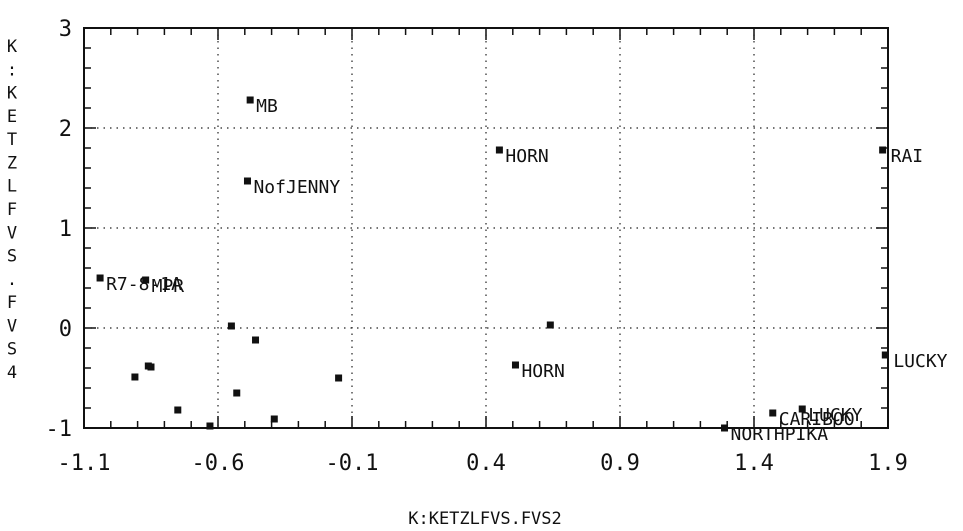 The height and width of the screenshot is (531, 963). Describe the element at coordinates (65, 129) in the screenshot. I see `y-tick-label: 2` at that location.